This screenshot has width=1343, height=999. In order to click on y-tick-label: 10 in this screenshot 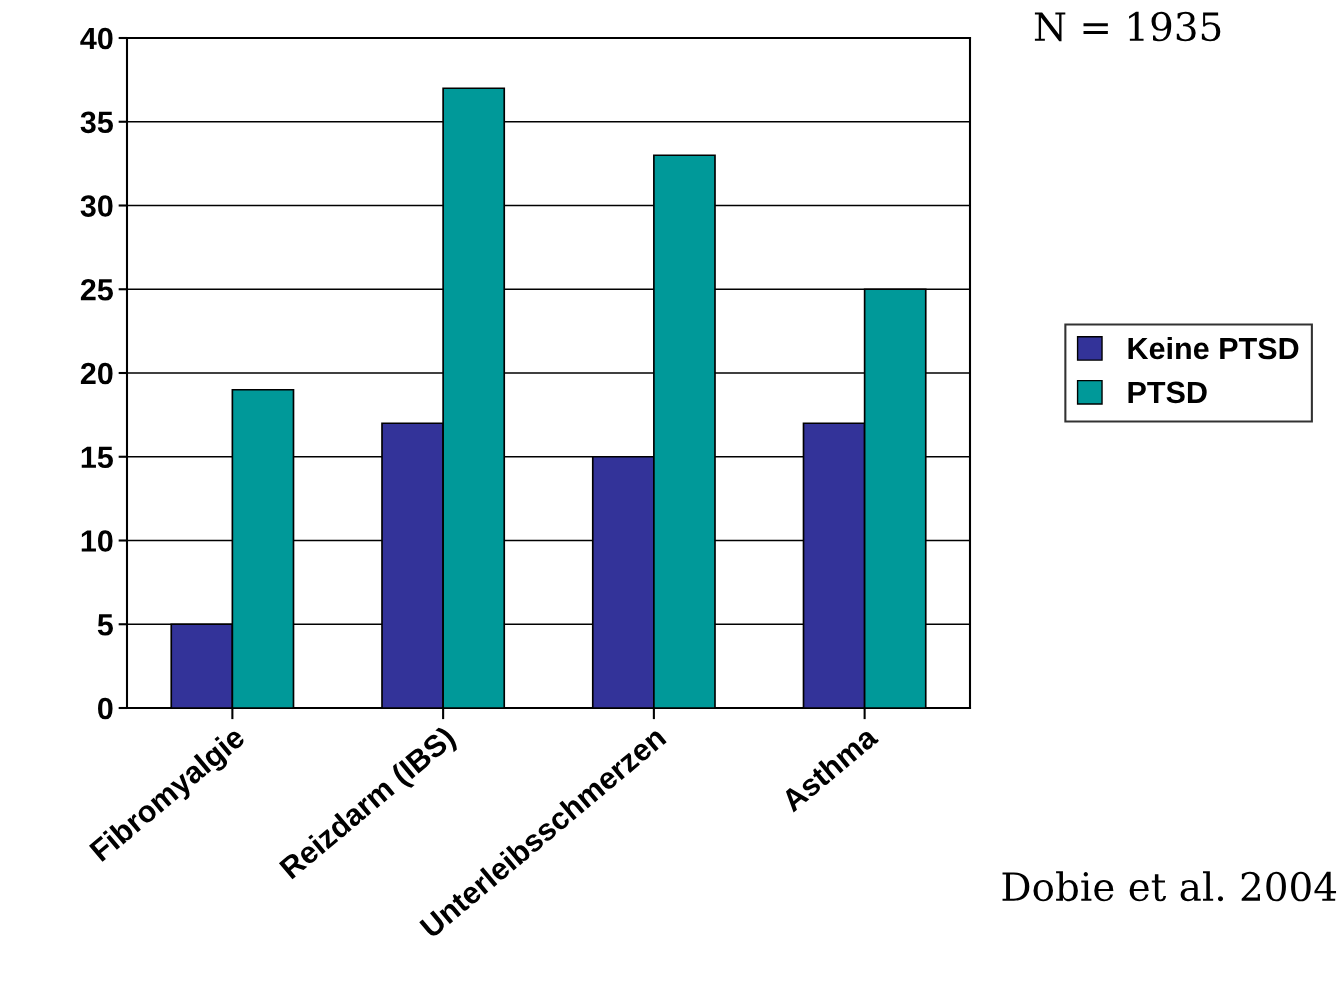, I will do `click(97, 541)`.